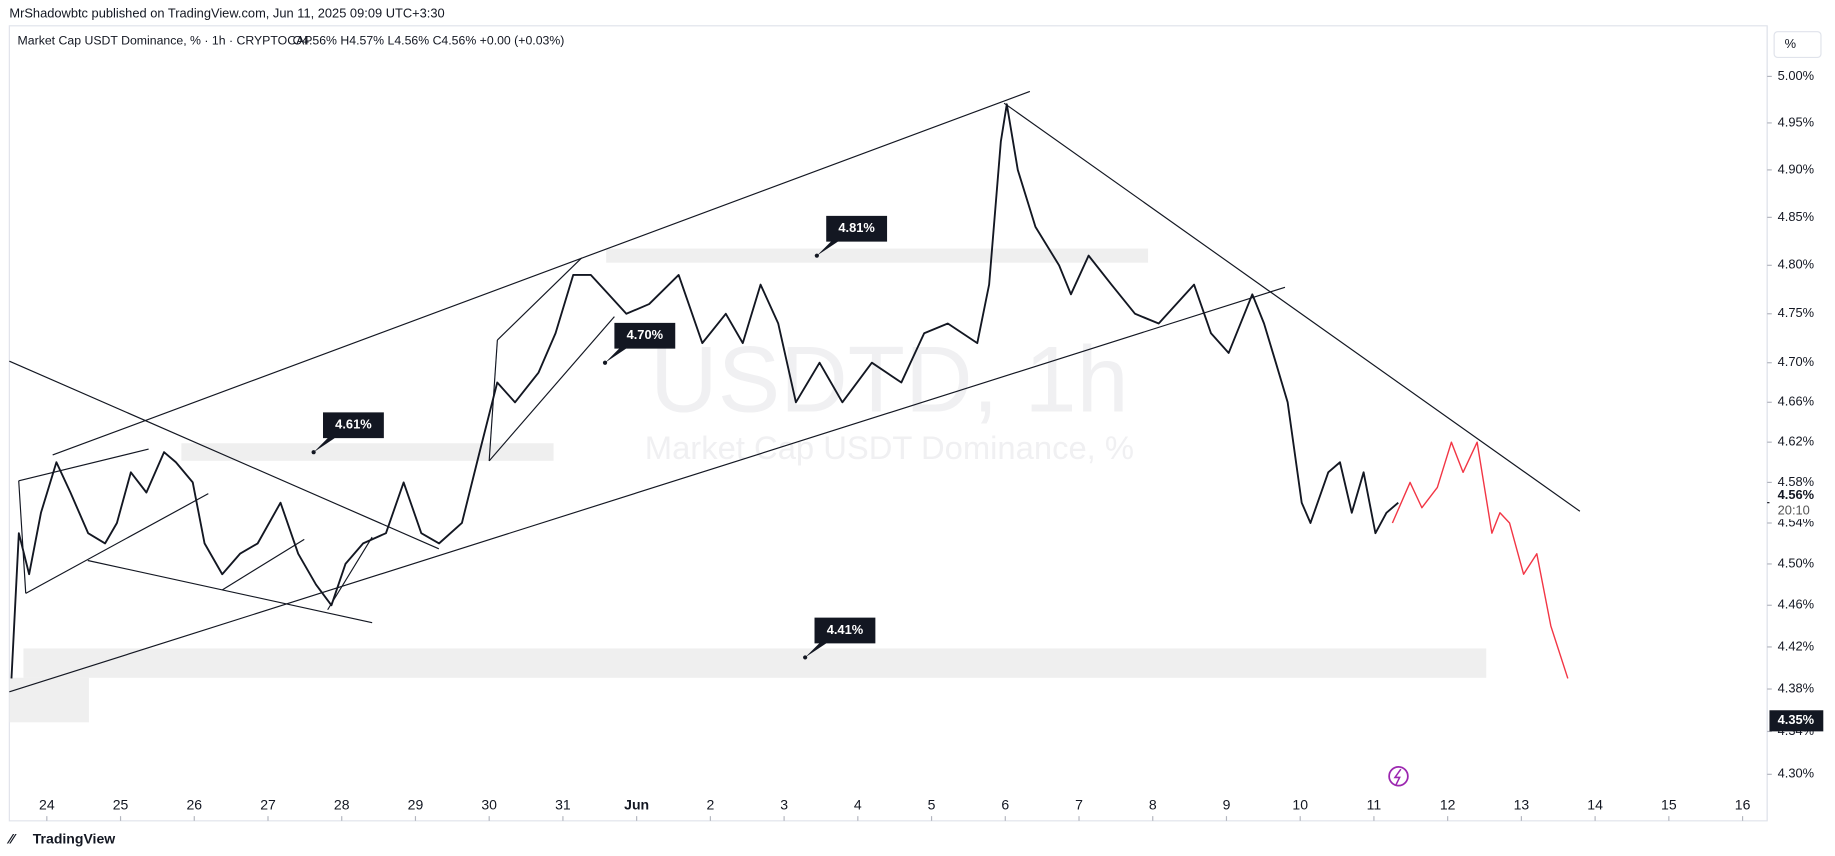 The height and width of the screenshot is (856, 1835). What do you see at coordinates (353, 424) in the screenshot?
I see `annotation-label: 4.61%` at bounding box center [353, 424].